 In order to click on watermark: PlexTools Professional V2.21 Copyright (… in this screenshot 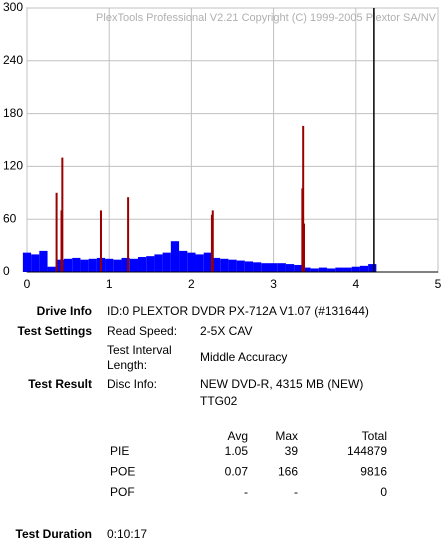, I will do `click(266, 18)`.